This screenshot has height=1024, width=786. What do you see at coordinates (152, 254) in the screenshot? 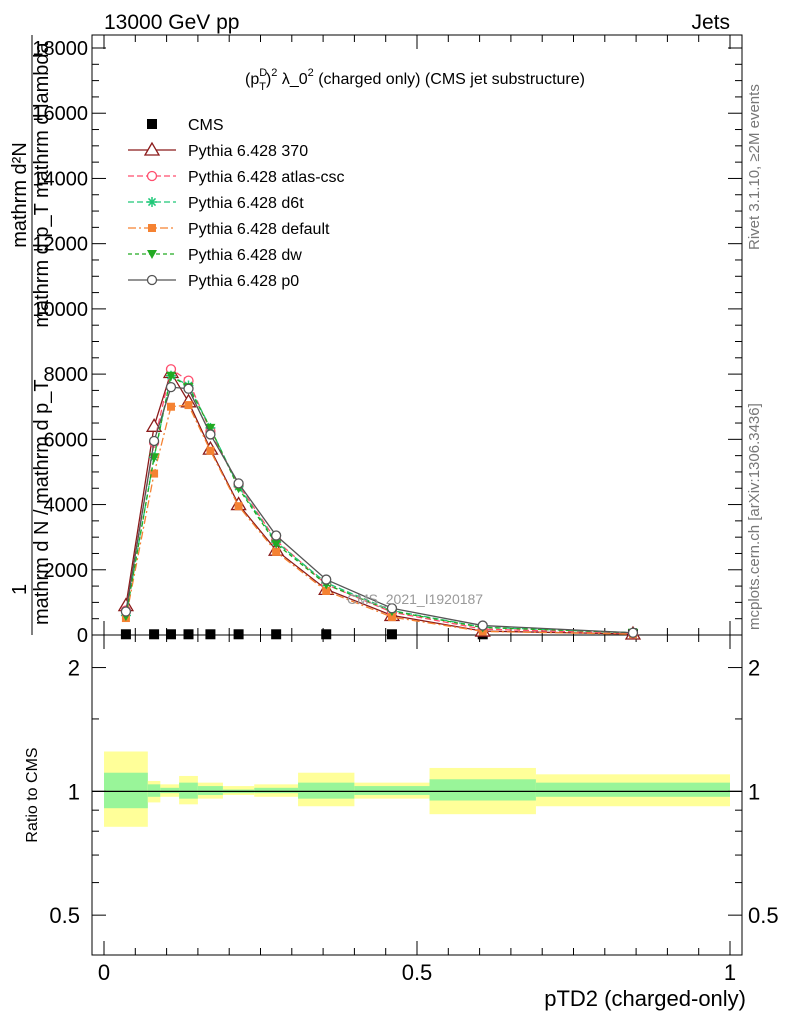
I see `legend-marker-dw` at bounding box center [152, 254].